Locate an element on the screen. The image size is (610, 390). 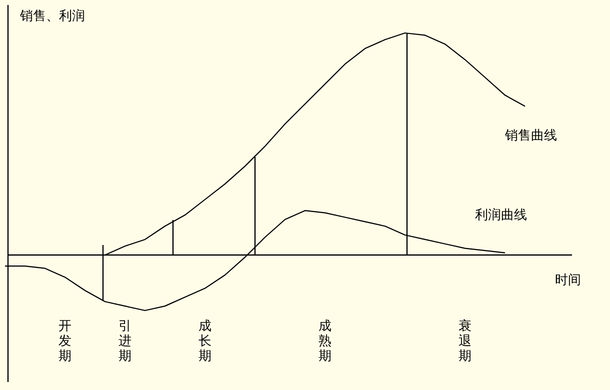
category: 开发期 is located at coordinates (65, 341).